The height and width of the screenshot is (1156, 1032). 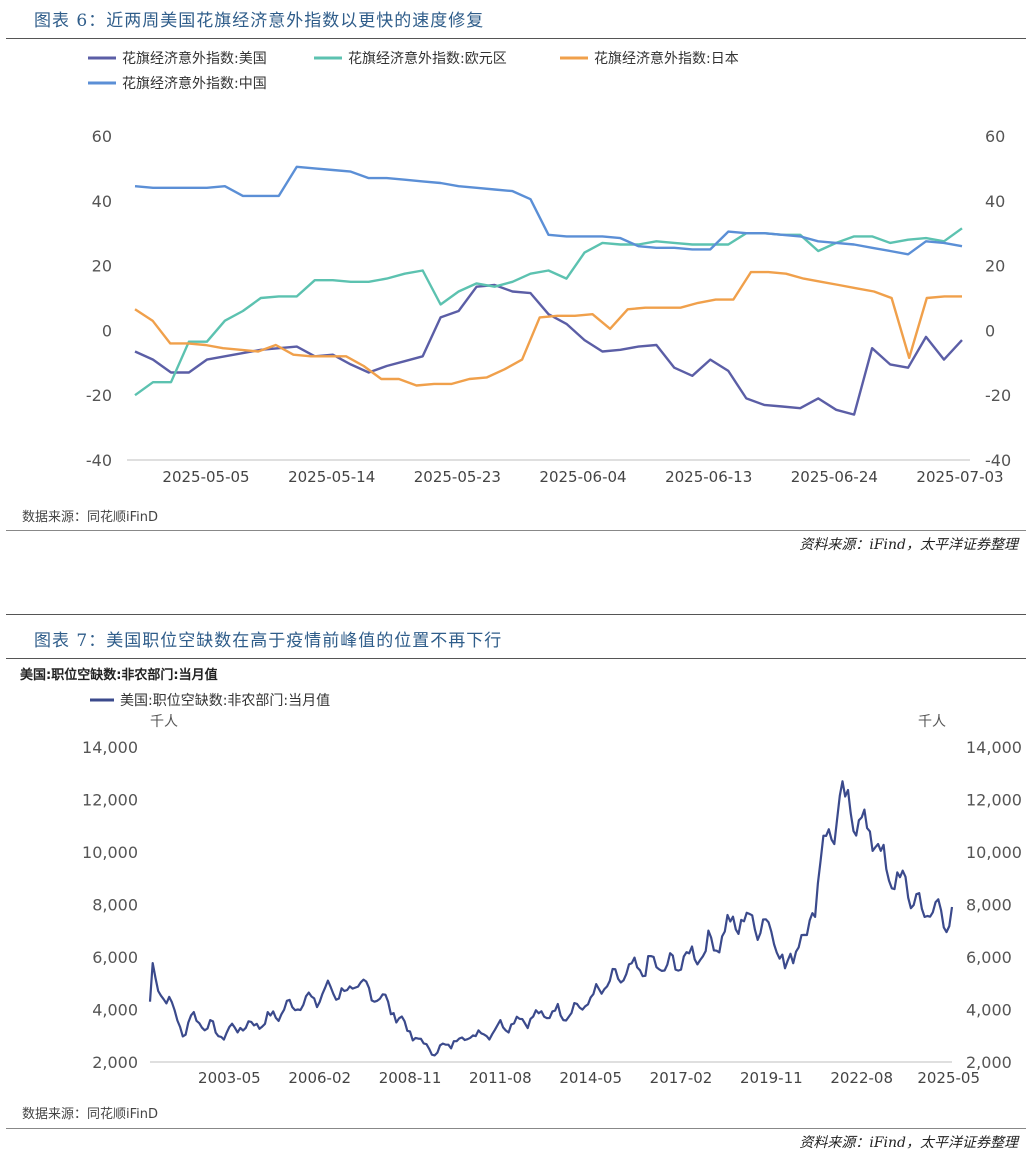 What do you see at coordinates (102, 266) in the screenshot?
I see `y-tick-label: 20` at bounding box center [102, 266].